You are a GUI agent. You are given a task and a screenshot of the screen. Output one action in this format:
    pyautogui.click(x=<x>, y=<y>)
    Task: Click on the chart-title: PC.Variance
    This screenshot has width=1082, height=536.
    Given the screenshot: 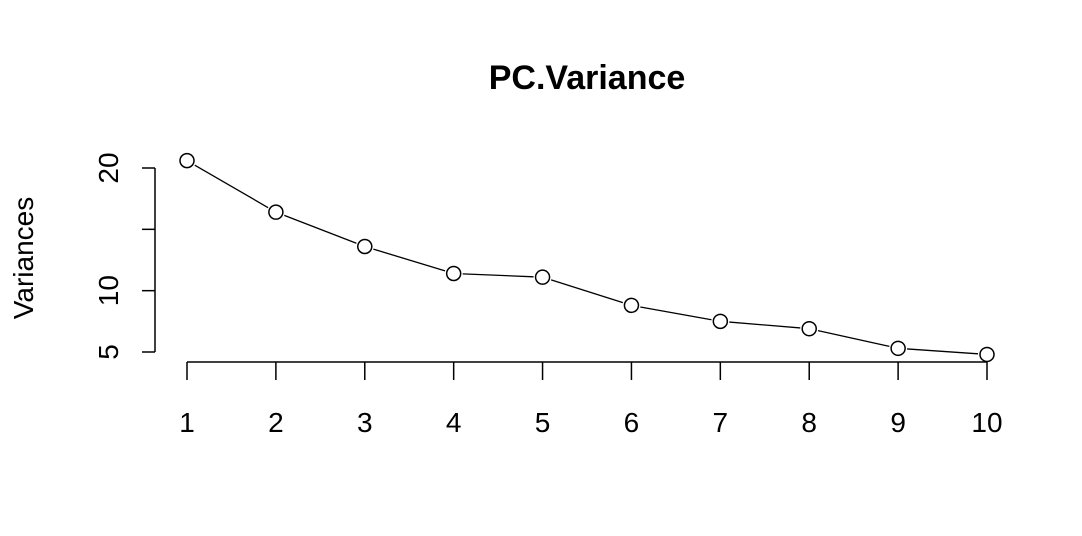 What is the action you would take?
    pyautogui.click(x=587, y=78)
    